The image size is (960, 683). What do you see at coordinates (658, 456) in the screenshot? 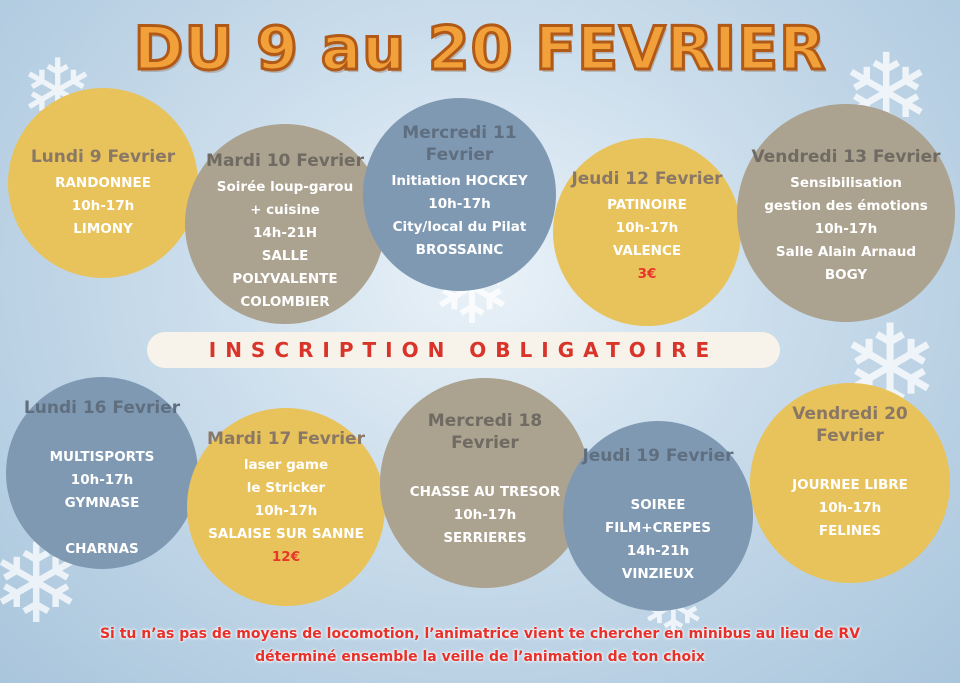
I see `day-heading: Jeudi 19 Fevrier` at bounding box center [658, 456].